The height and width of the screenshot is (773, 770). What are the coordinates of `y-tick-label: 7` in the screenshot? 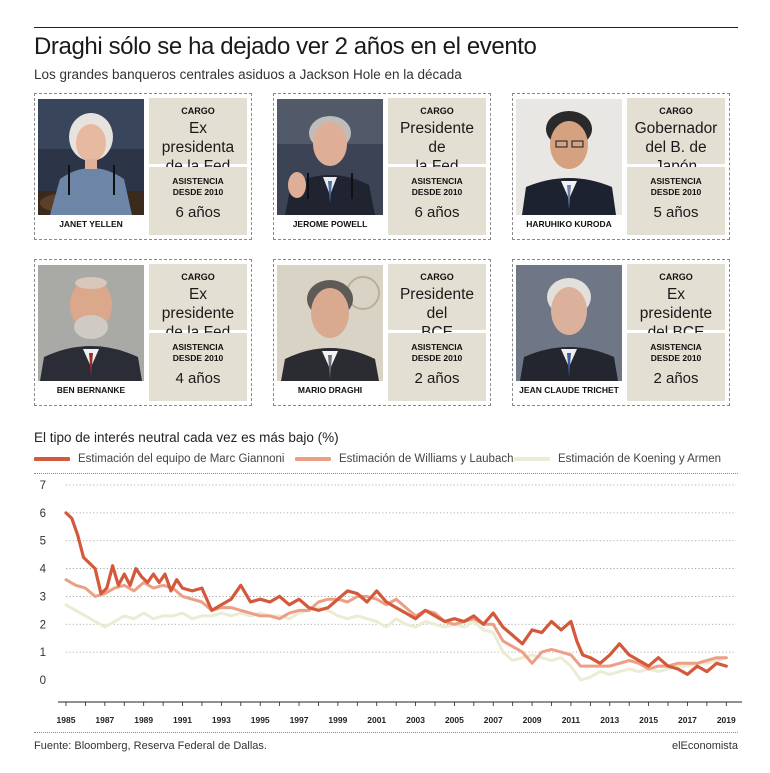 It's located at (43, 486).